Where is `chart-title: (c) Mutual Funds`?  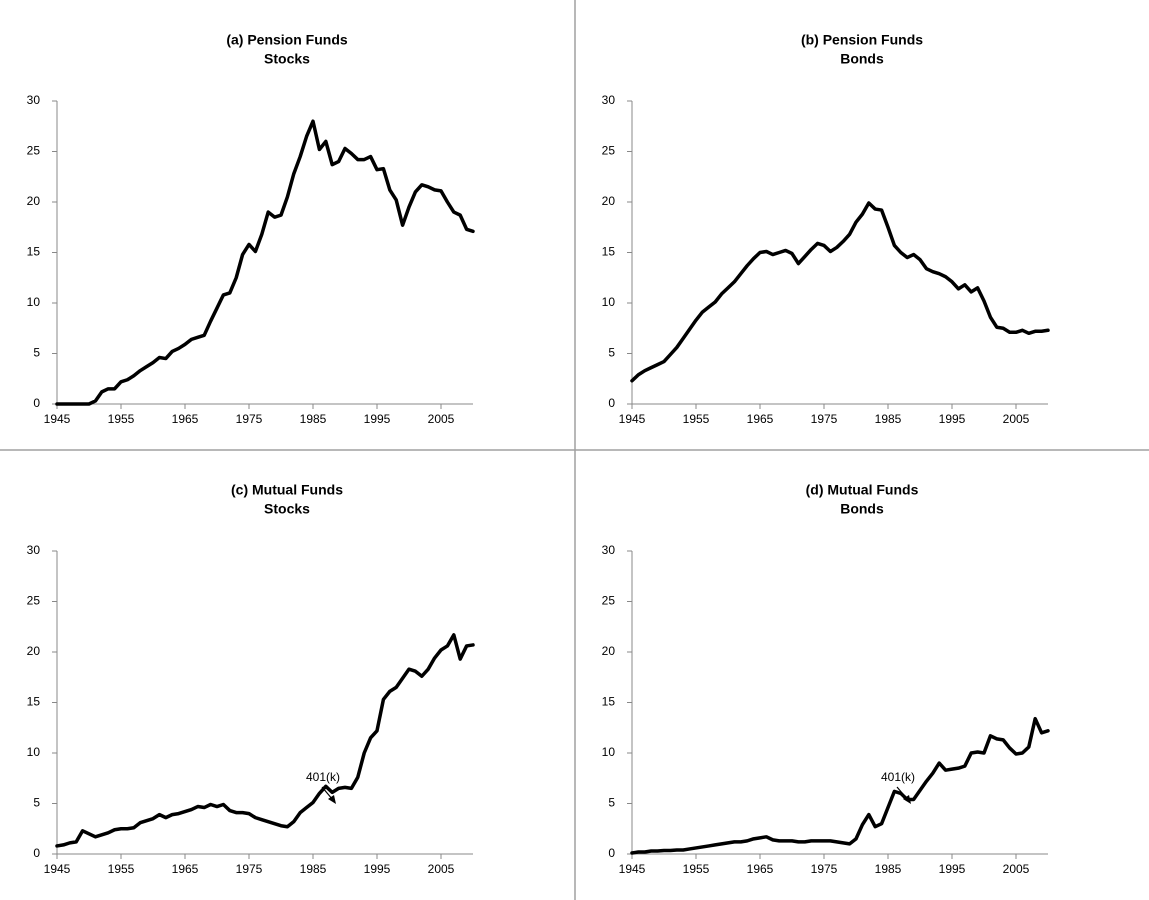 chart-title: (c) Mutual Funds is located at coordinates (287, 490).